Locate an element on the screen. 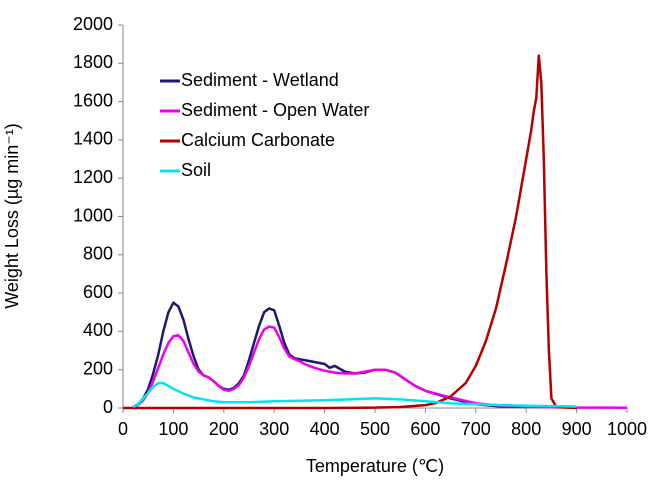 The width and height of the screenshot is (656, 481). legend-label: Calcium Carbonate is located at coordinates (258, 140).